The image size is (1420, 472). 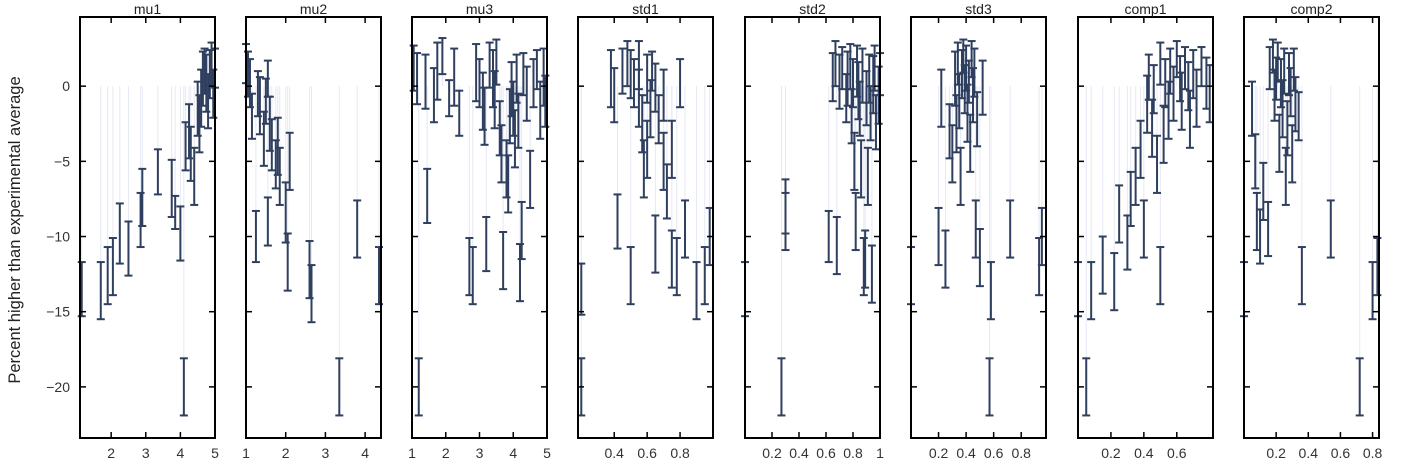 What do you see at coordinates (680, 453) in the screenshot?
I see `x-tick-label: 0.8` at bounding box center [680, 453].